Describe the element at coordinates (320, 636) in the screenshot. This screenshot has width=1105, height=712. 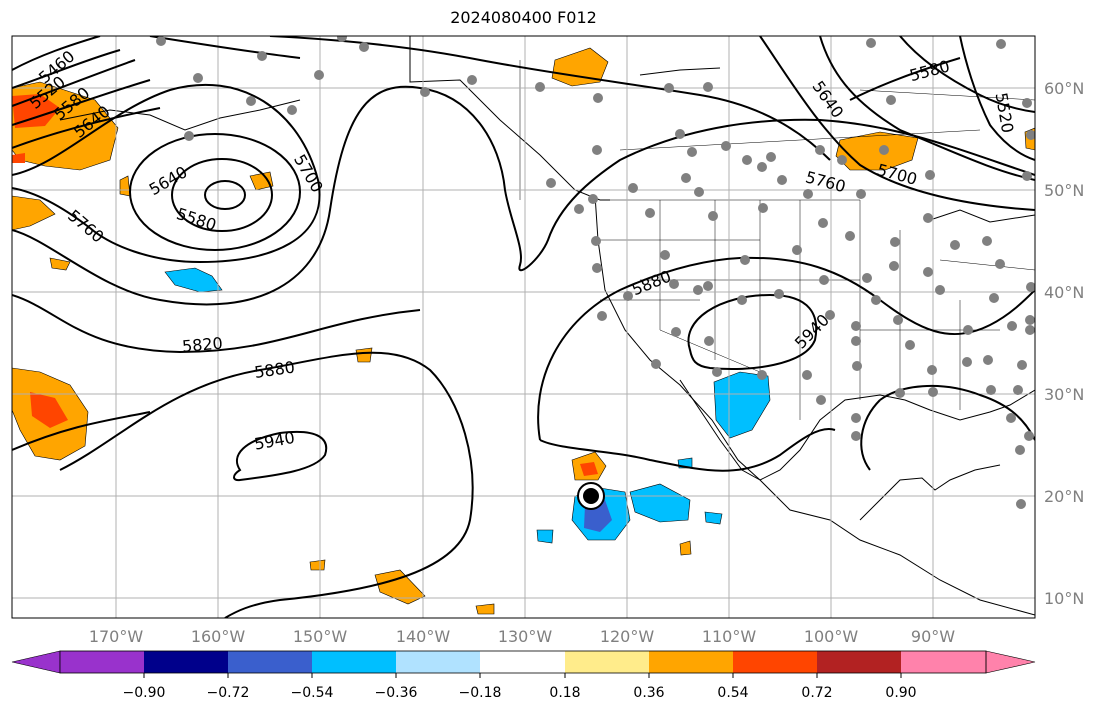
I see `longitude-label: 150°W` at that location.